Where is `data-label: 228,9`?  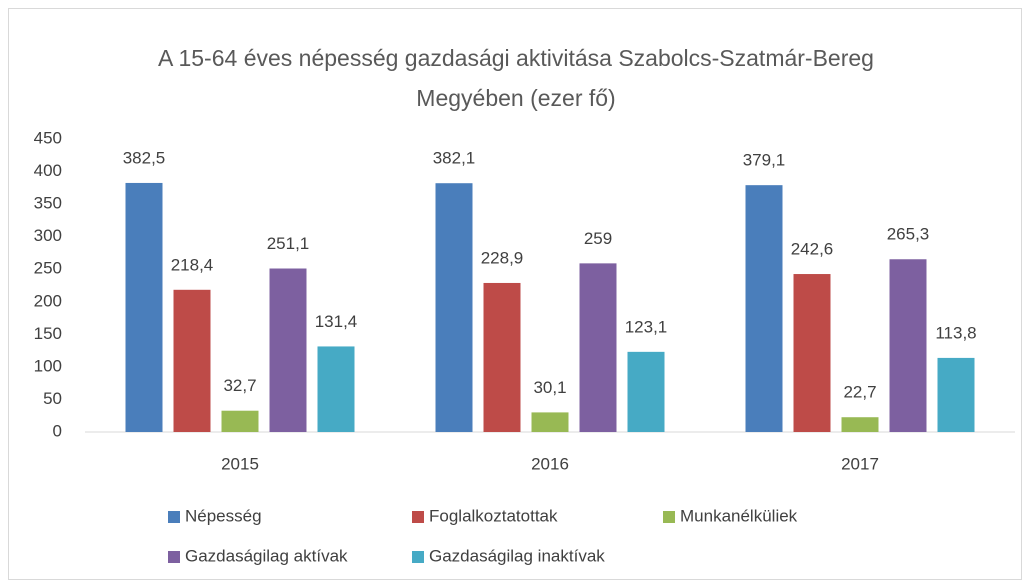 data-label: 228,9 is located at coordinates (502, 257).